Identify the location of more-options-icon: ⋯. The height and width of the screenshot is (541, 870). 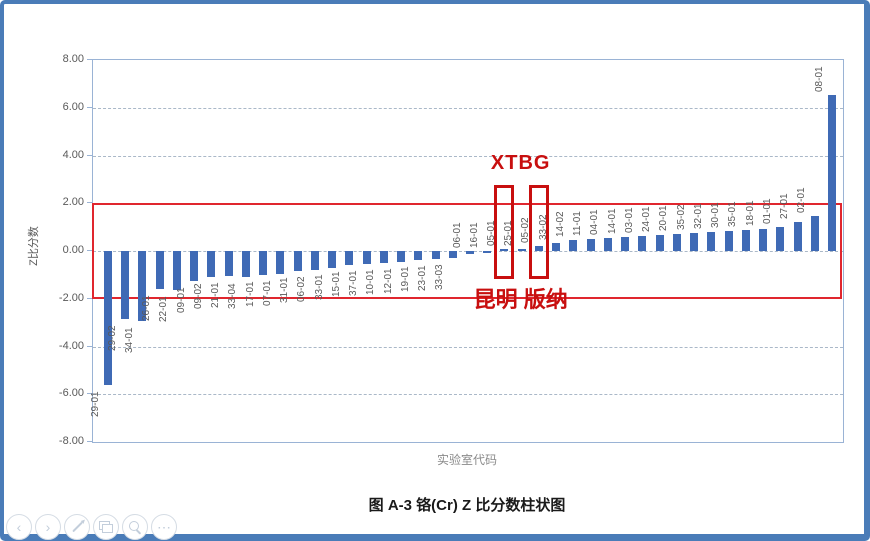
(164, 527).